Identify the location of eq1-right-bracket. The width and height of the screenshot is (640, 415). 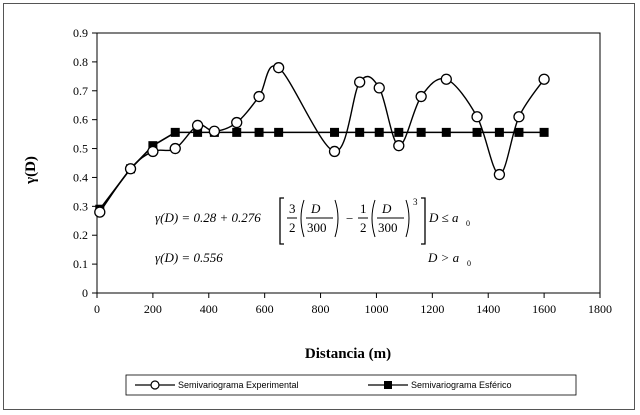
(423, 221).